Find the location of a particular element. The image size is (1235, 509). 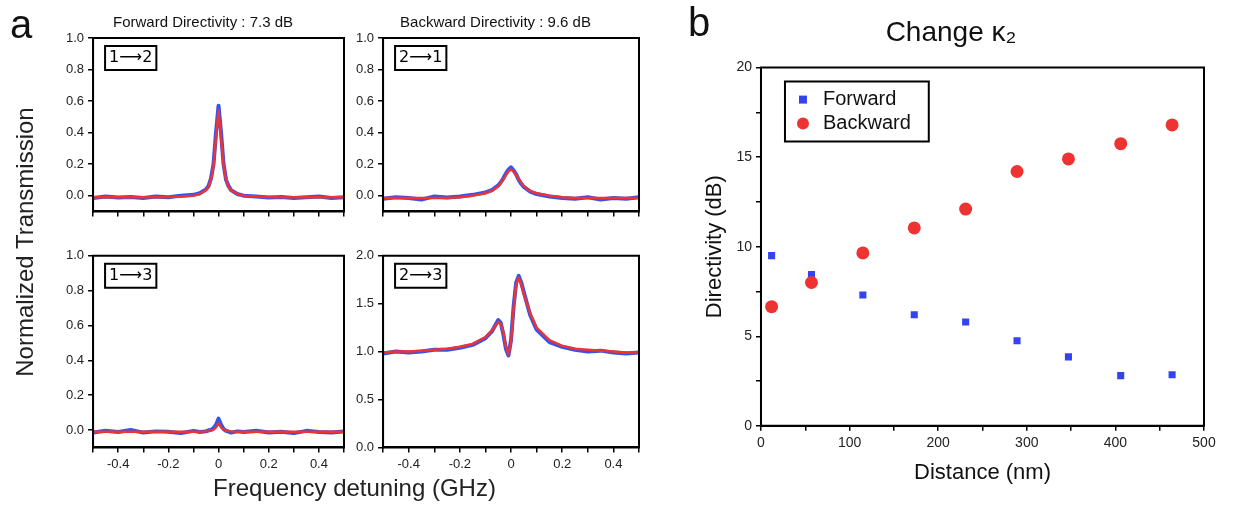

x-axis-title: Distance (nm) is located at coordinates (982, 471).